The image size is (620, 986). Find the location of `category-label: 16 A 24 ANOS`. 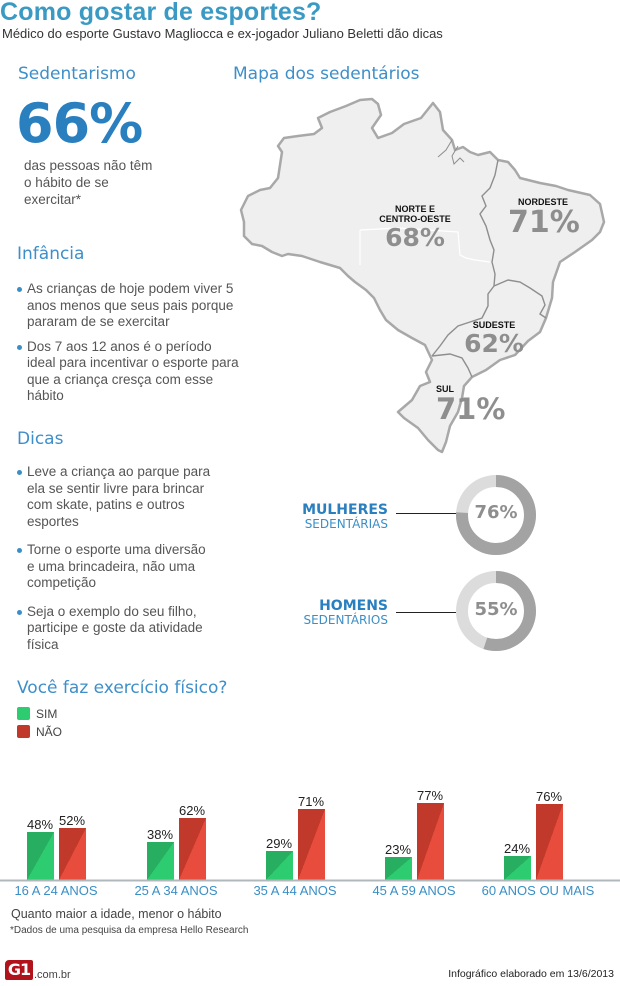

category-label: 16 A 24 ANOS is located at coordinates (56, 890).